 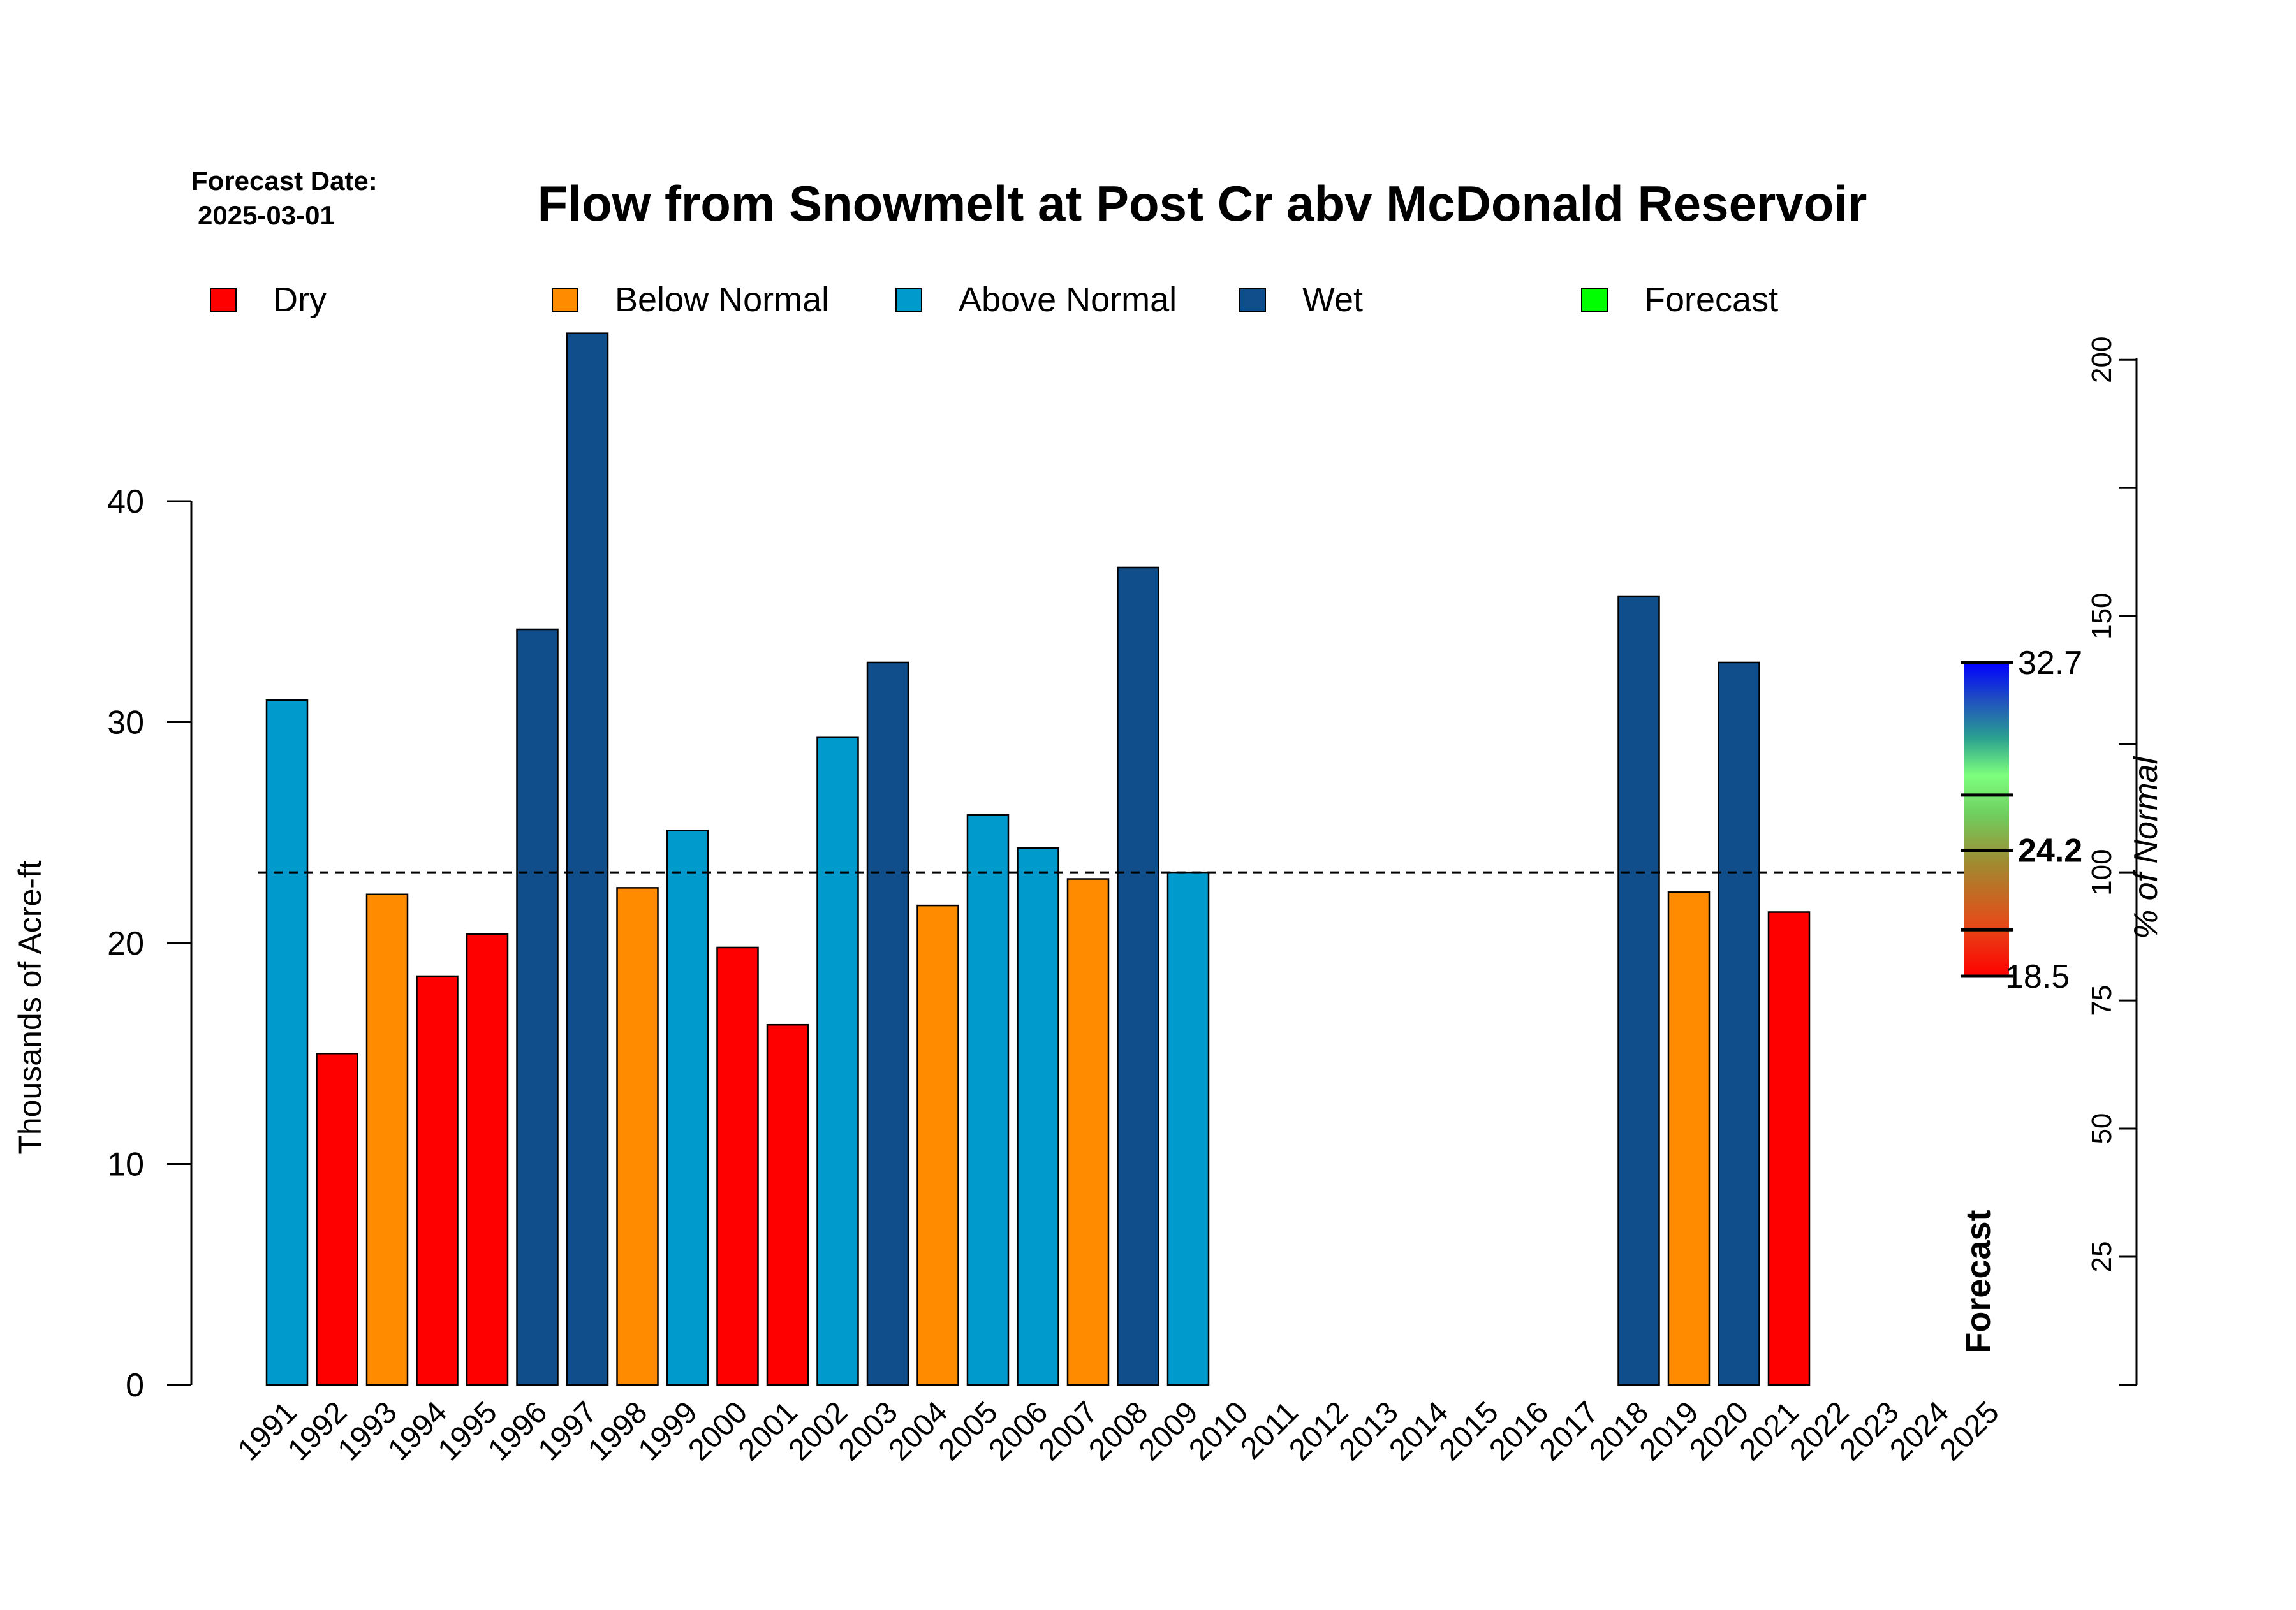 What do you see at coordinates (1038, 1116) in the screenshot?
I see `bar-2006` at bounding box center [1038, 1116].